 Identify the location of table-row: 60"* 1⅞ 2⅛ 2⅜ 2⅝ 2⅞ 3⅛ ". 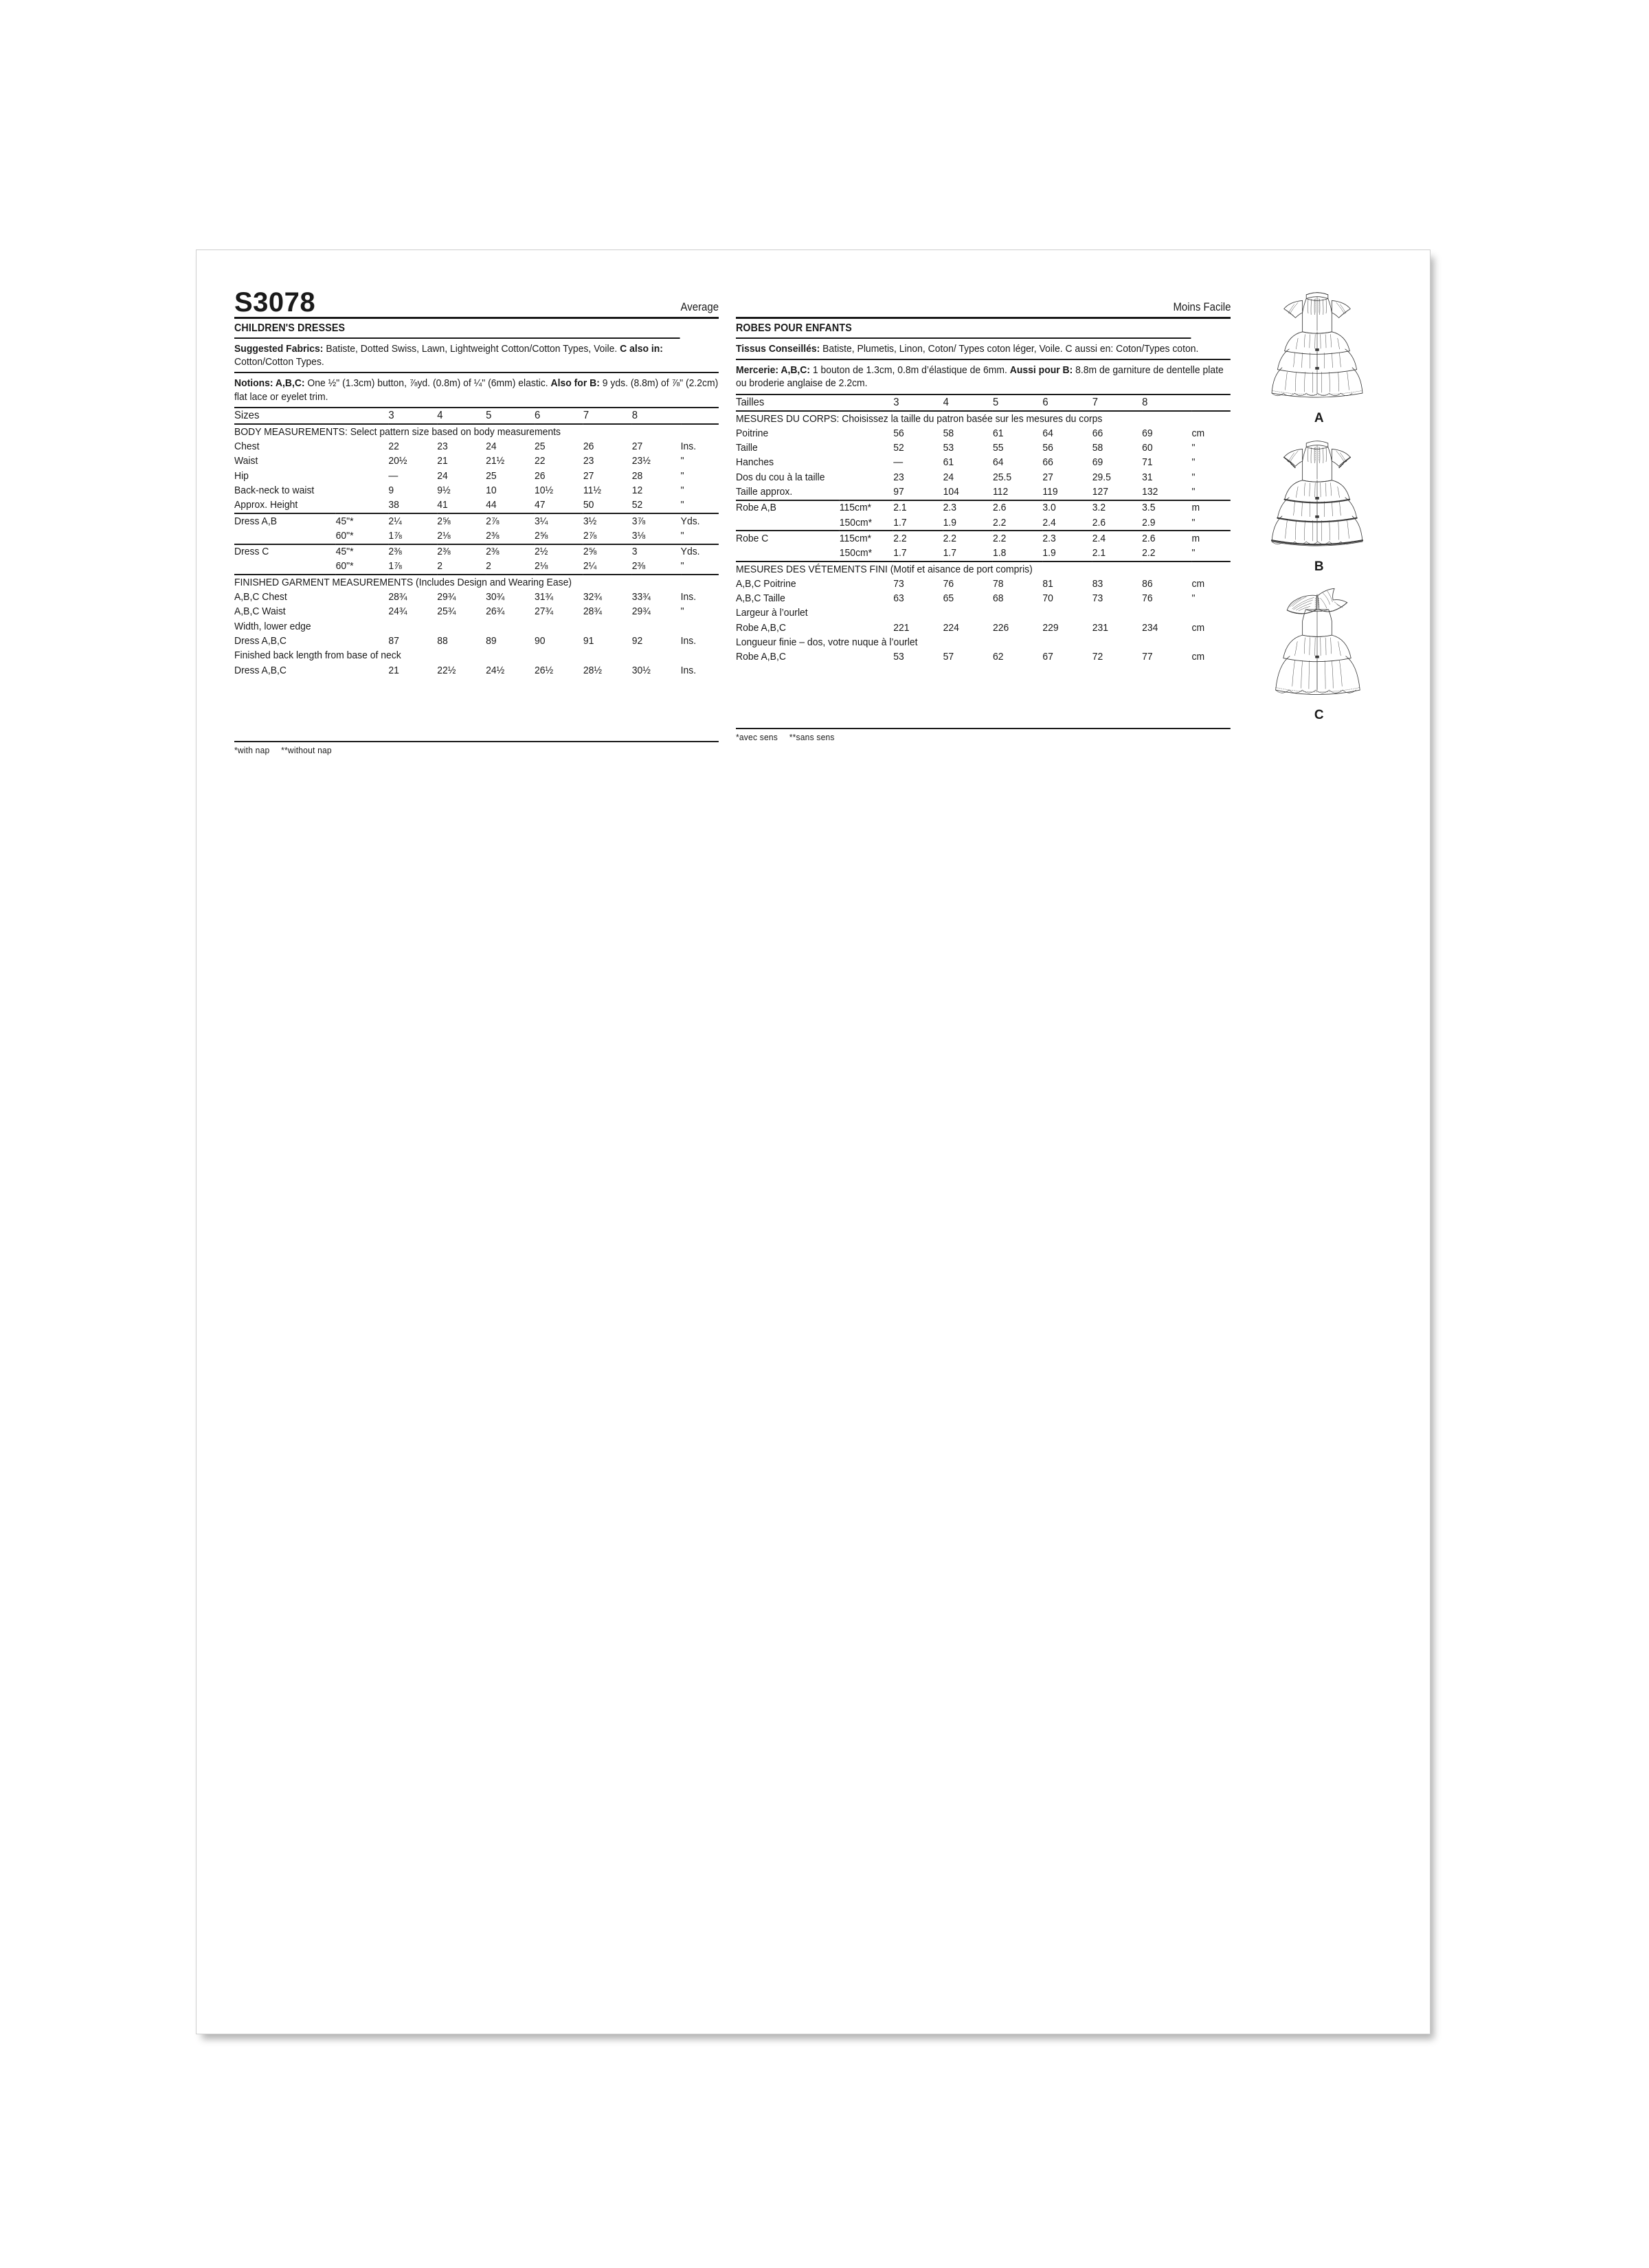
(476, 537).